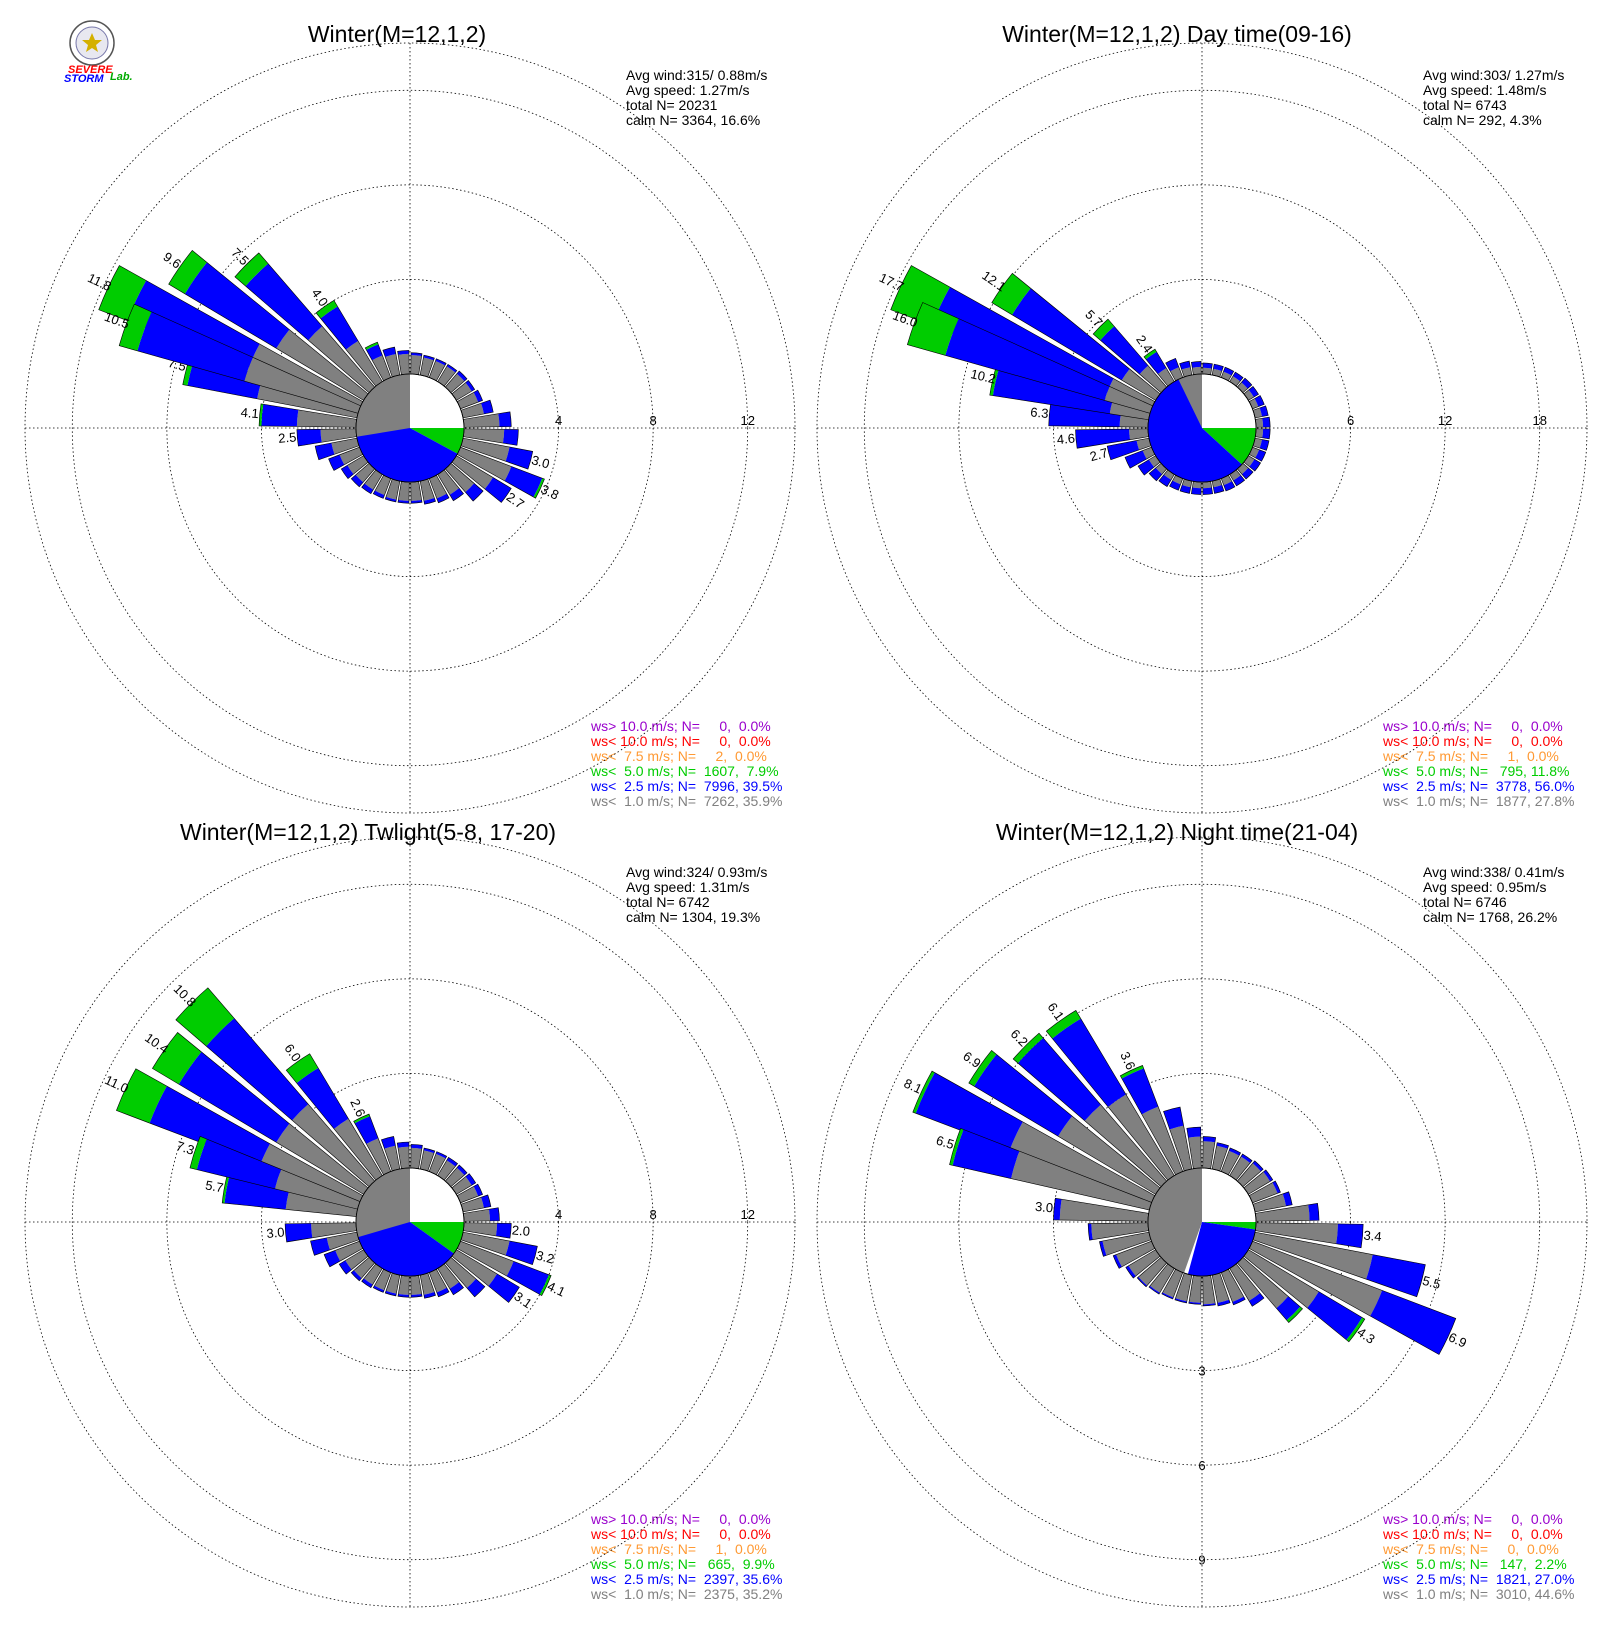 This screenshot has width=1620, height=1640. Describe the element at coordinates (496, 1230) in the screenshot. I see `wind-sector-bar: 2.0` at that location.